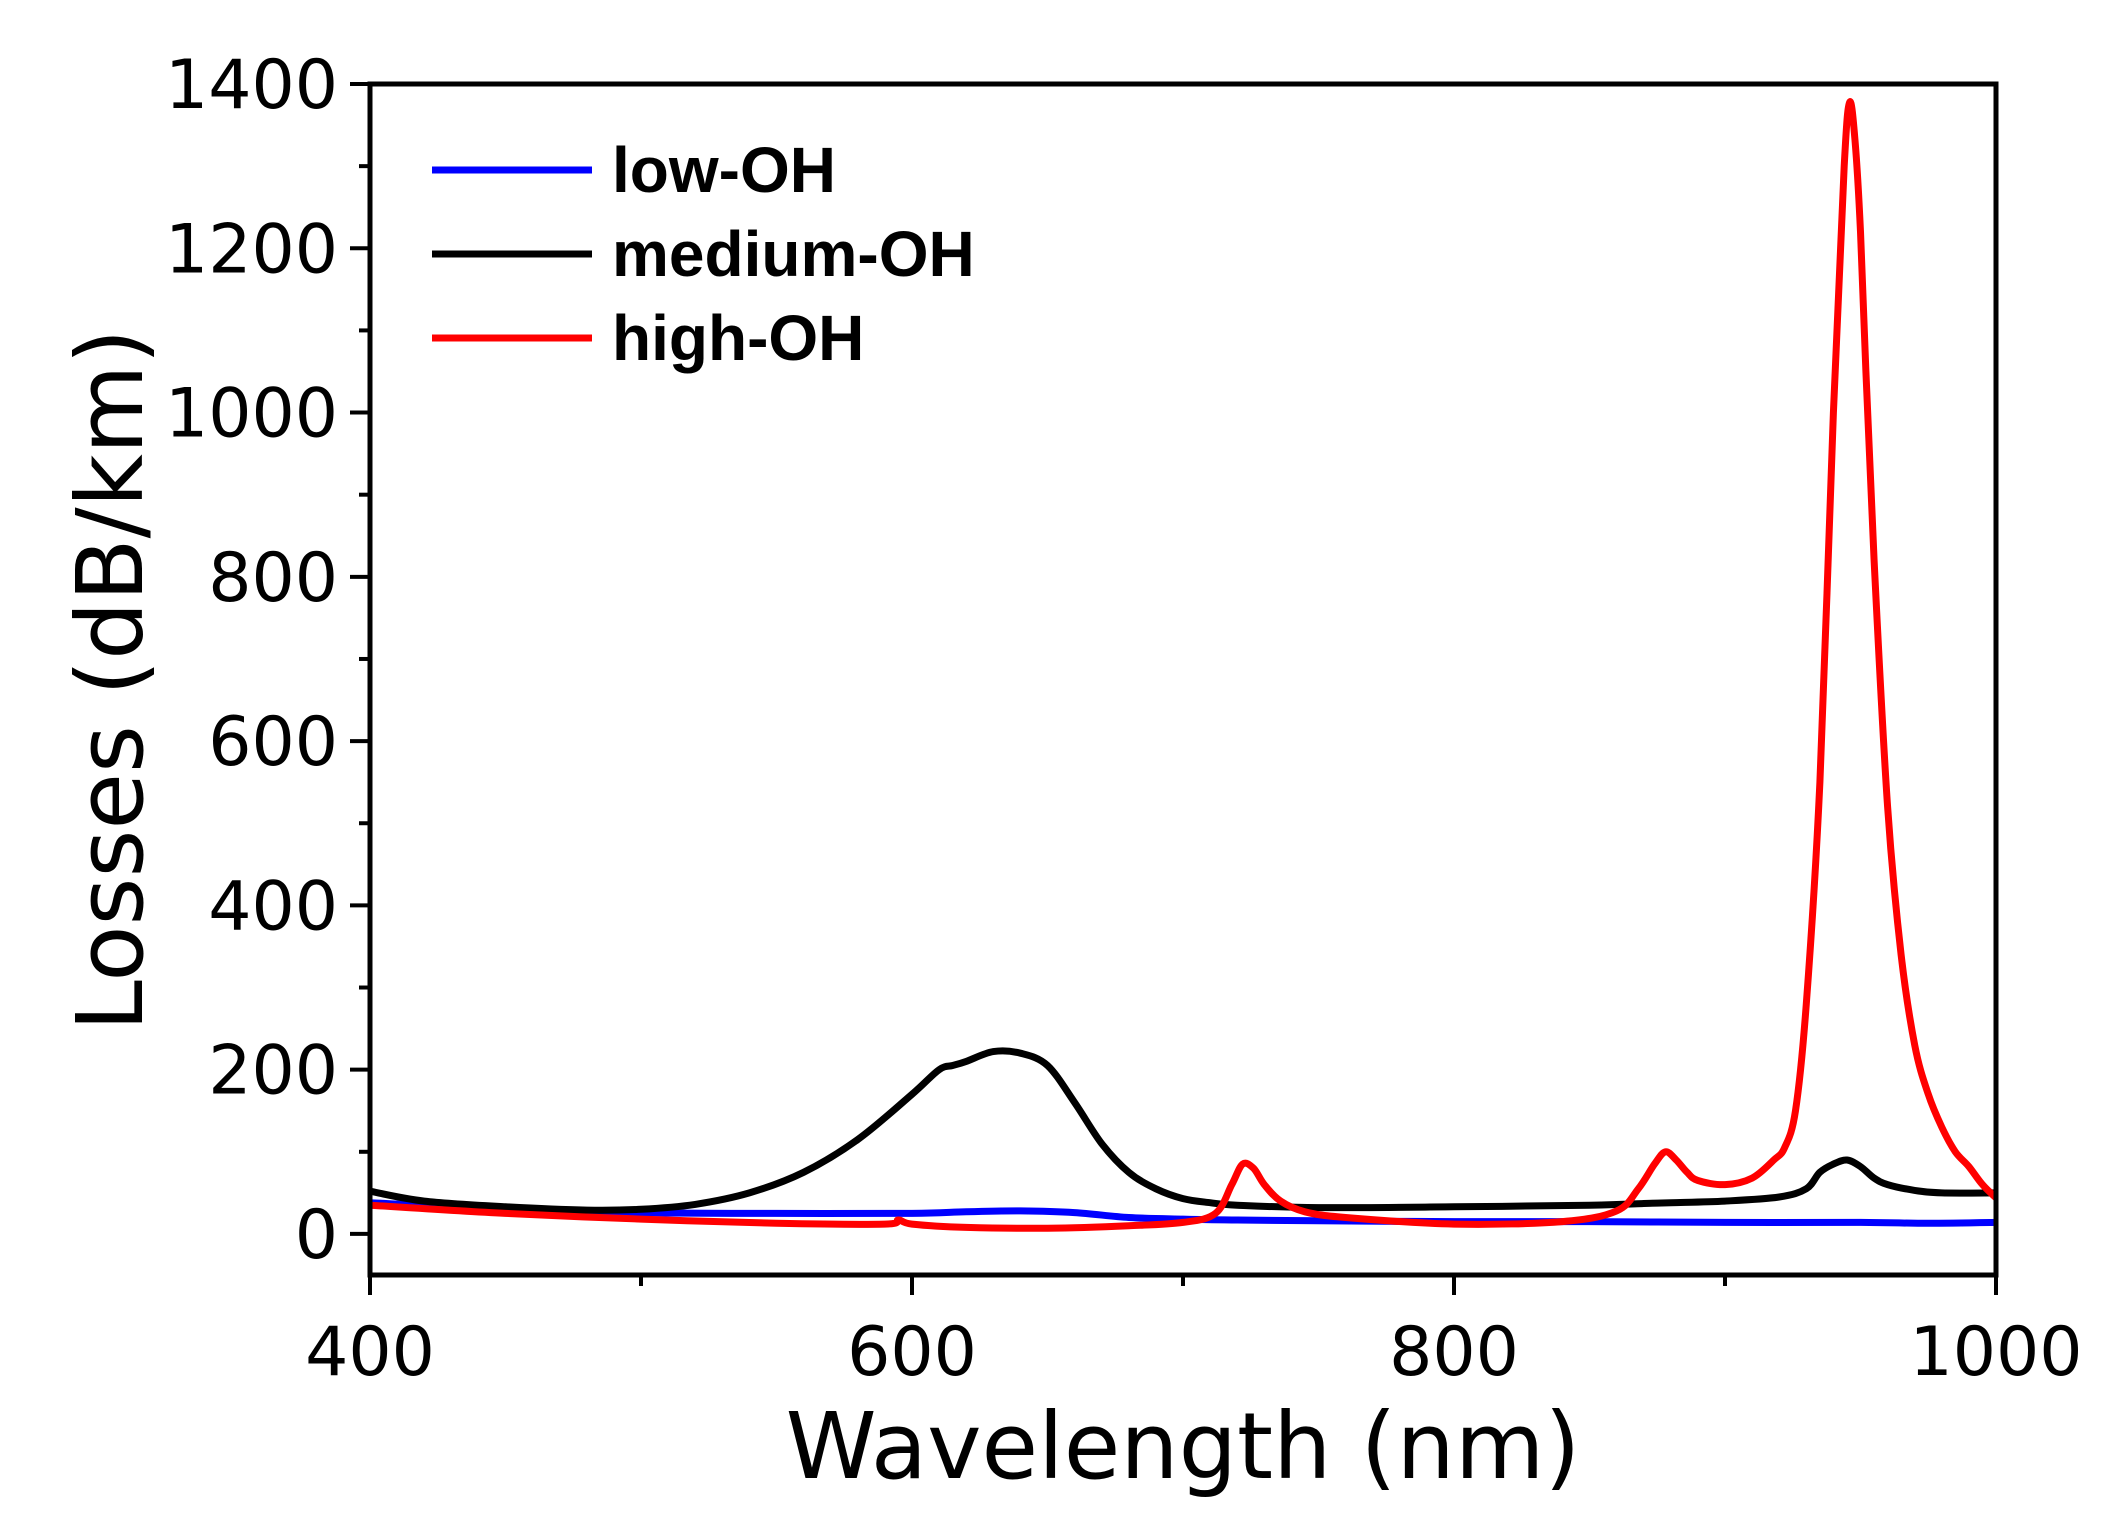  Describe the element at coordinates (251, 414) in the screenshot. I see `y-tick-label: 1000` at that location.